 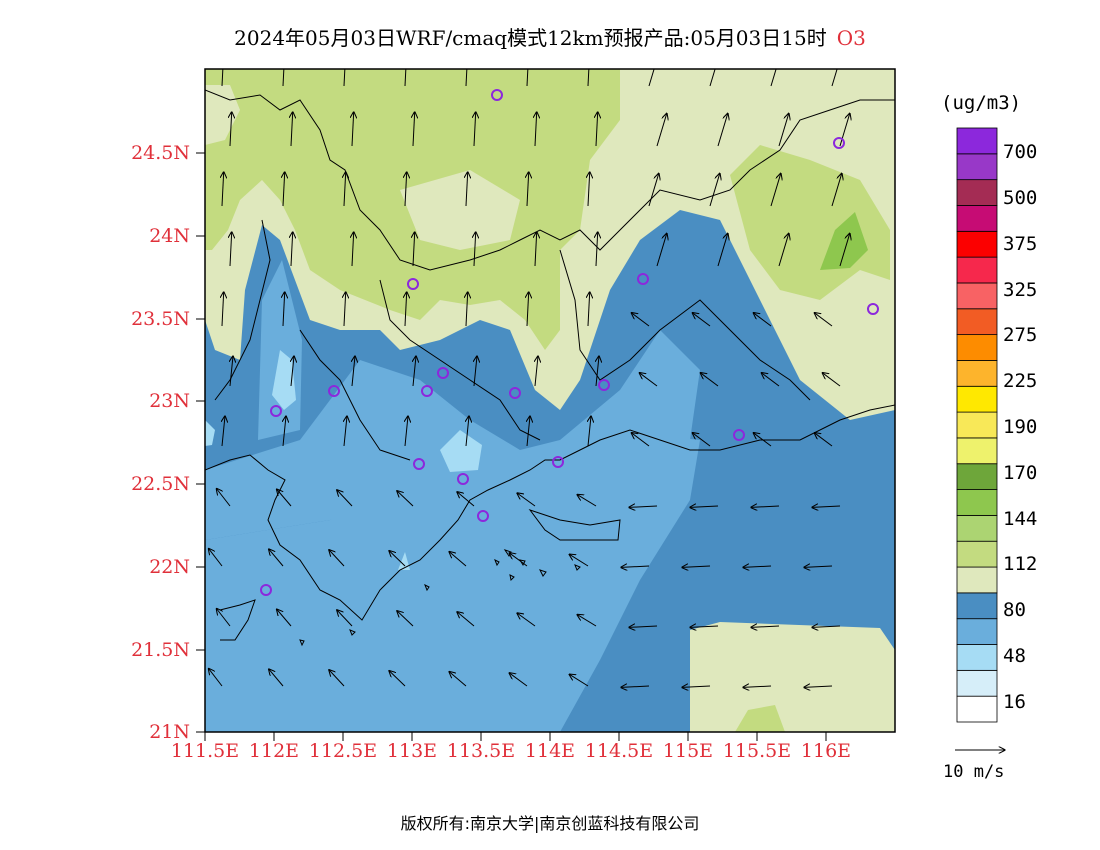 I want to click on field-80-112-center, so click(x=460, y=210).